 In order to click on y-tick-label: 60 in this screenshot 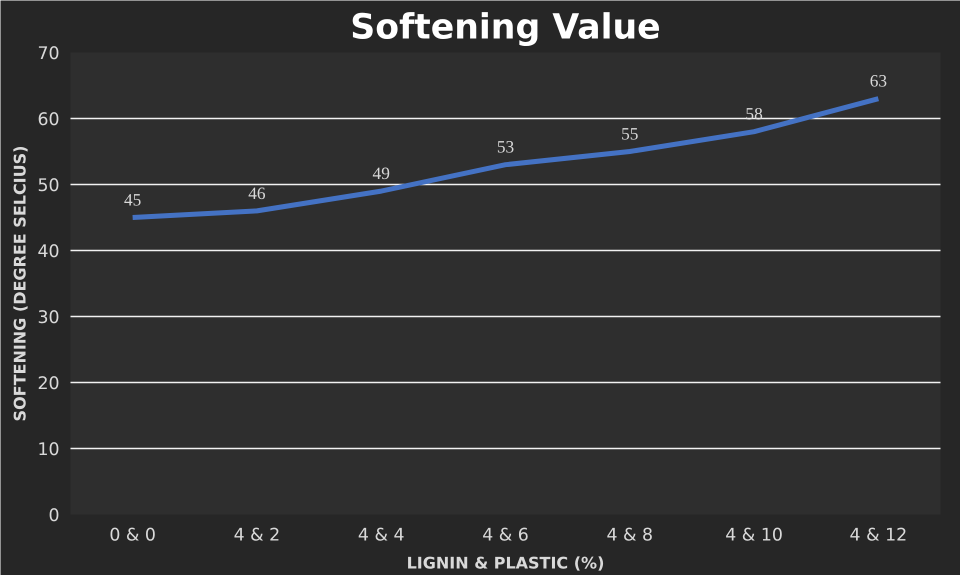, I will do `click(48, 120)`.